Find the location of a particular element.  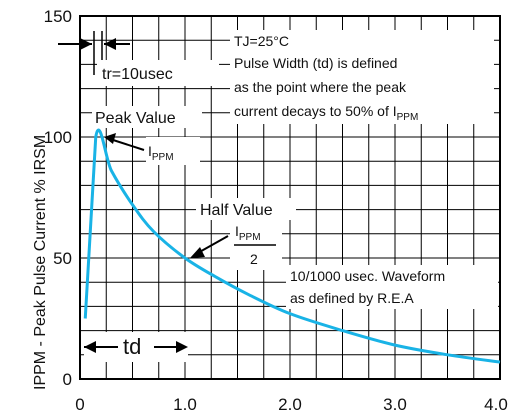

td-annotation: td is located at coordinates (136, 347).